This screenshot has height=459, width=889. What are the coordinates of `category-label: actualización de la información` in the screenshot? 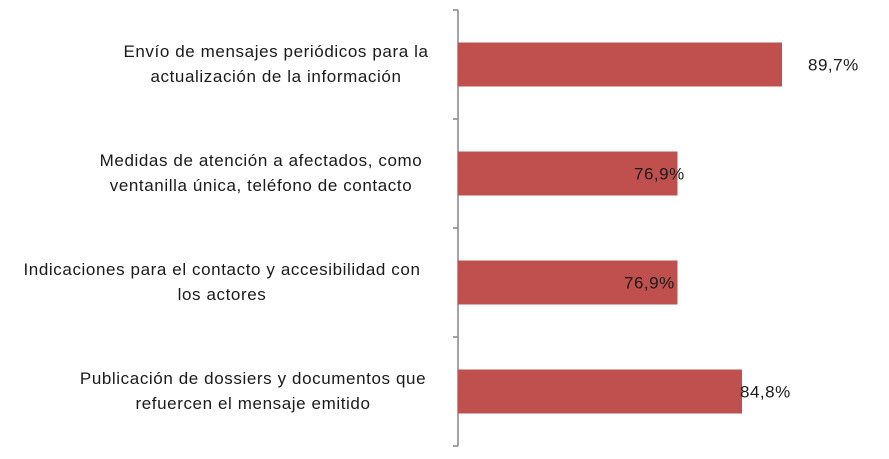 It's located at (275, 76).